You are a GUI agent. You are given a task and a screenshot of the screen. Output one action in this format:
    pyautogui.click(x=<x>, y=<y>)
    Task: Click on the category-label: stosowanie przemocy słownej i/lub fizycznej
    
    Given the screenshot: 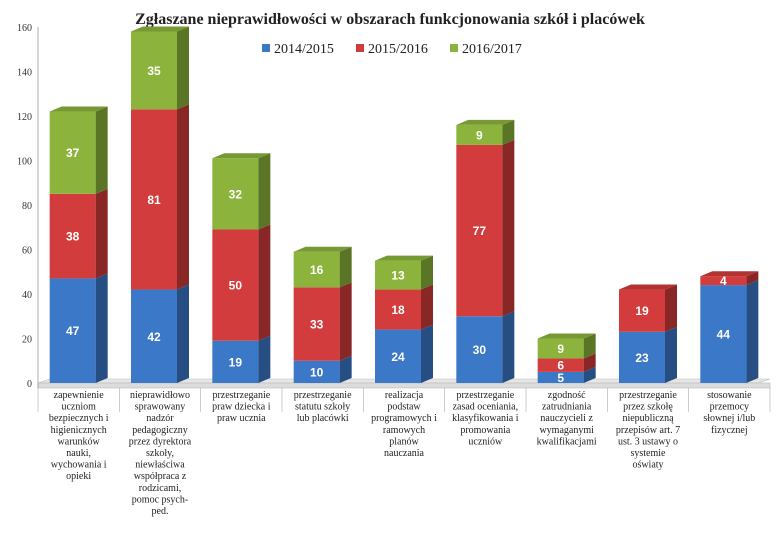 What is the action you would take?
    pyautogui.click(x=729, y=413)
    